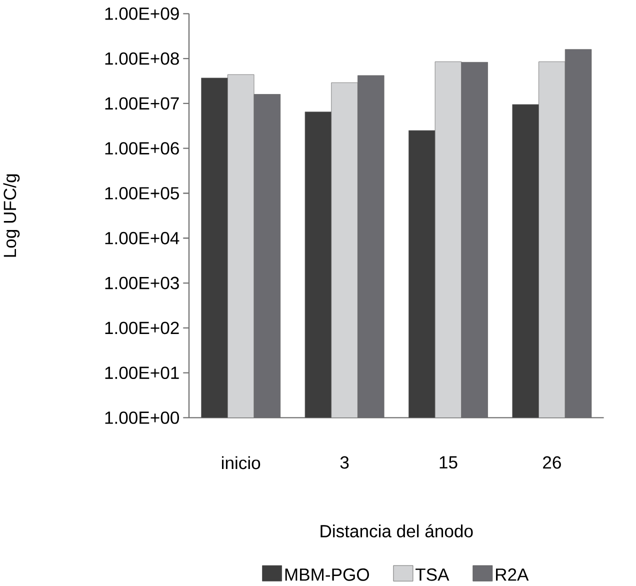 The image size is (636, 586). I want to click on x-tick-label: inicio, so click(241, 463).